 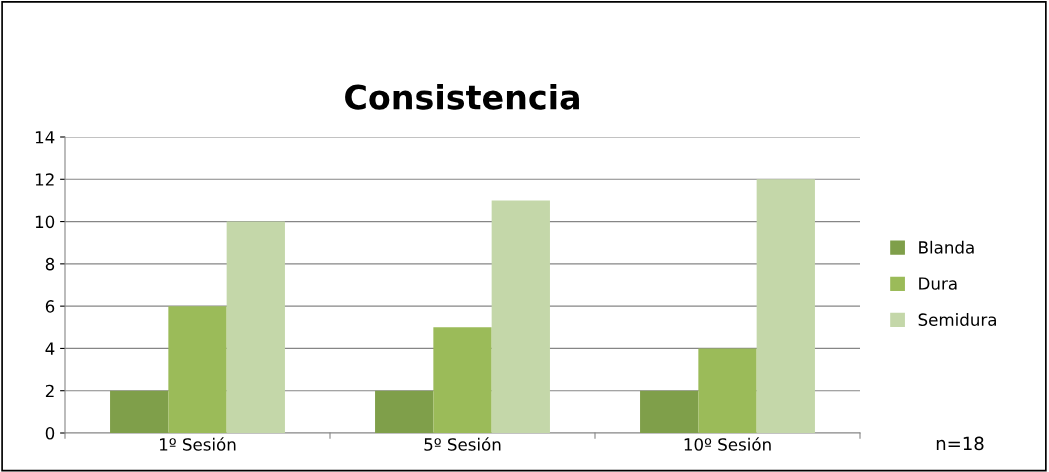 What do you see at coordinates (45, 222) in the screenshot?
I see `y-tick-label: 10` at bounding box center [45, 222].